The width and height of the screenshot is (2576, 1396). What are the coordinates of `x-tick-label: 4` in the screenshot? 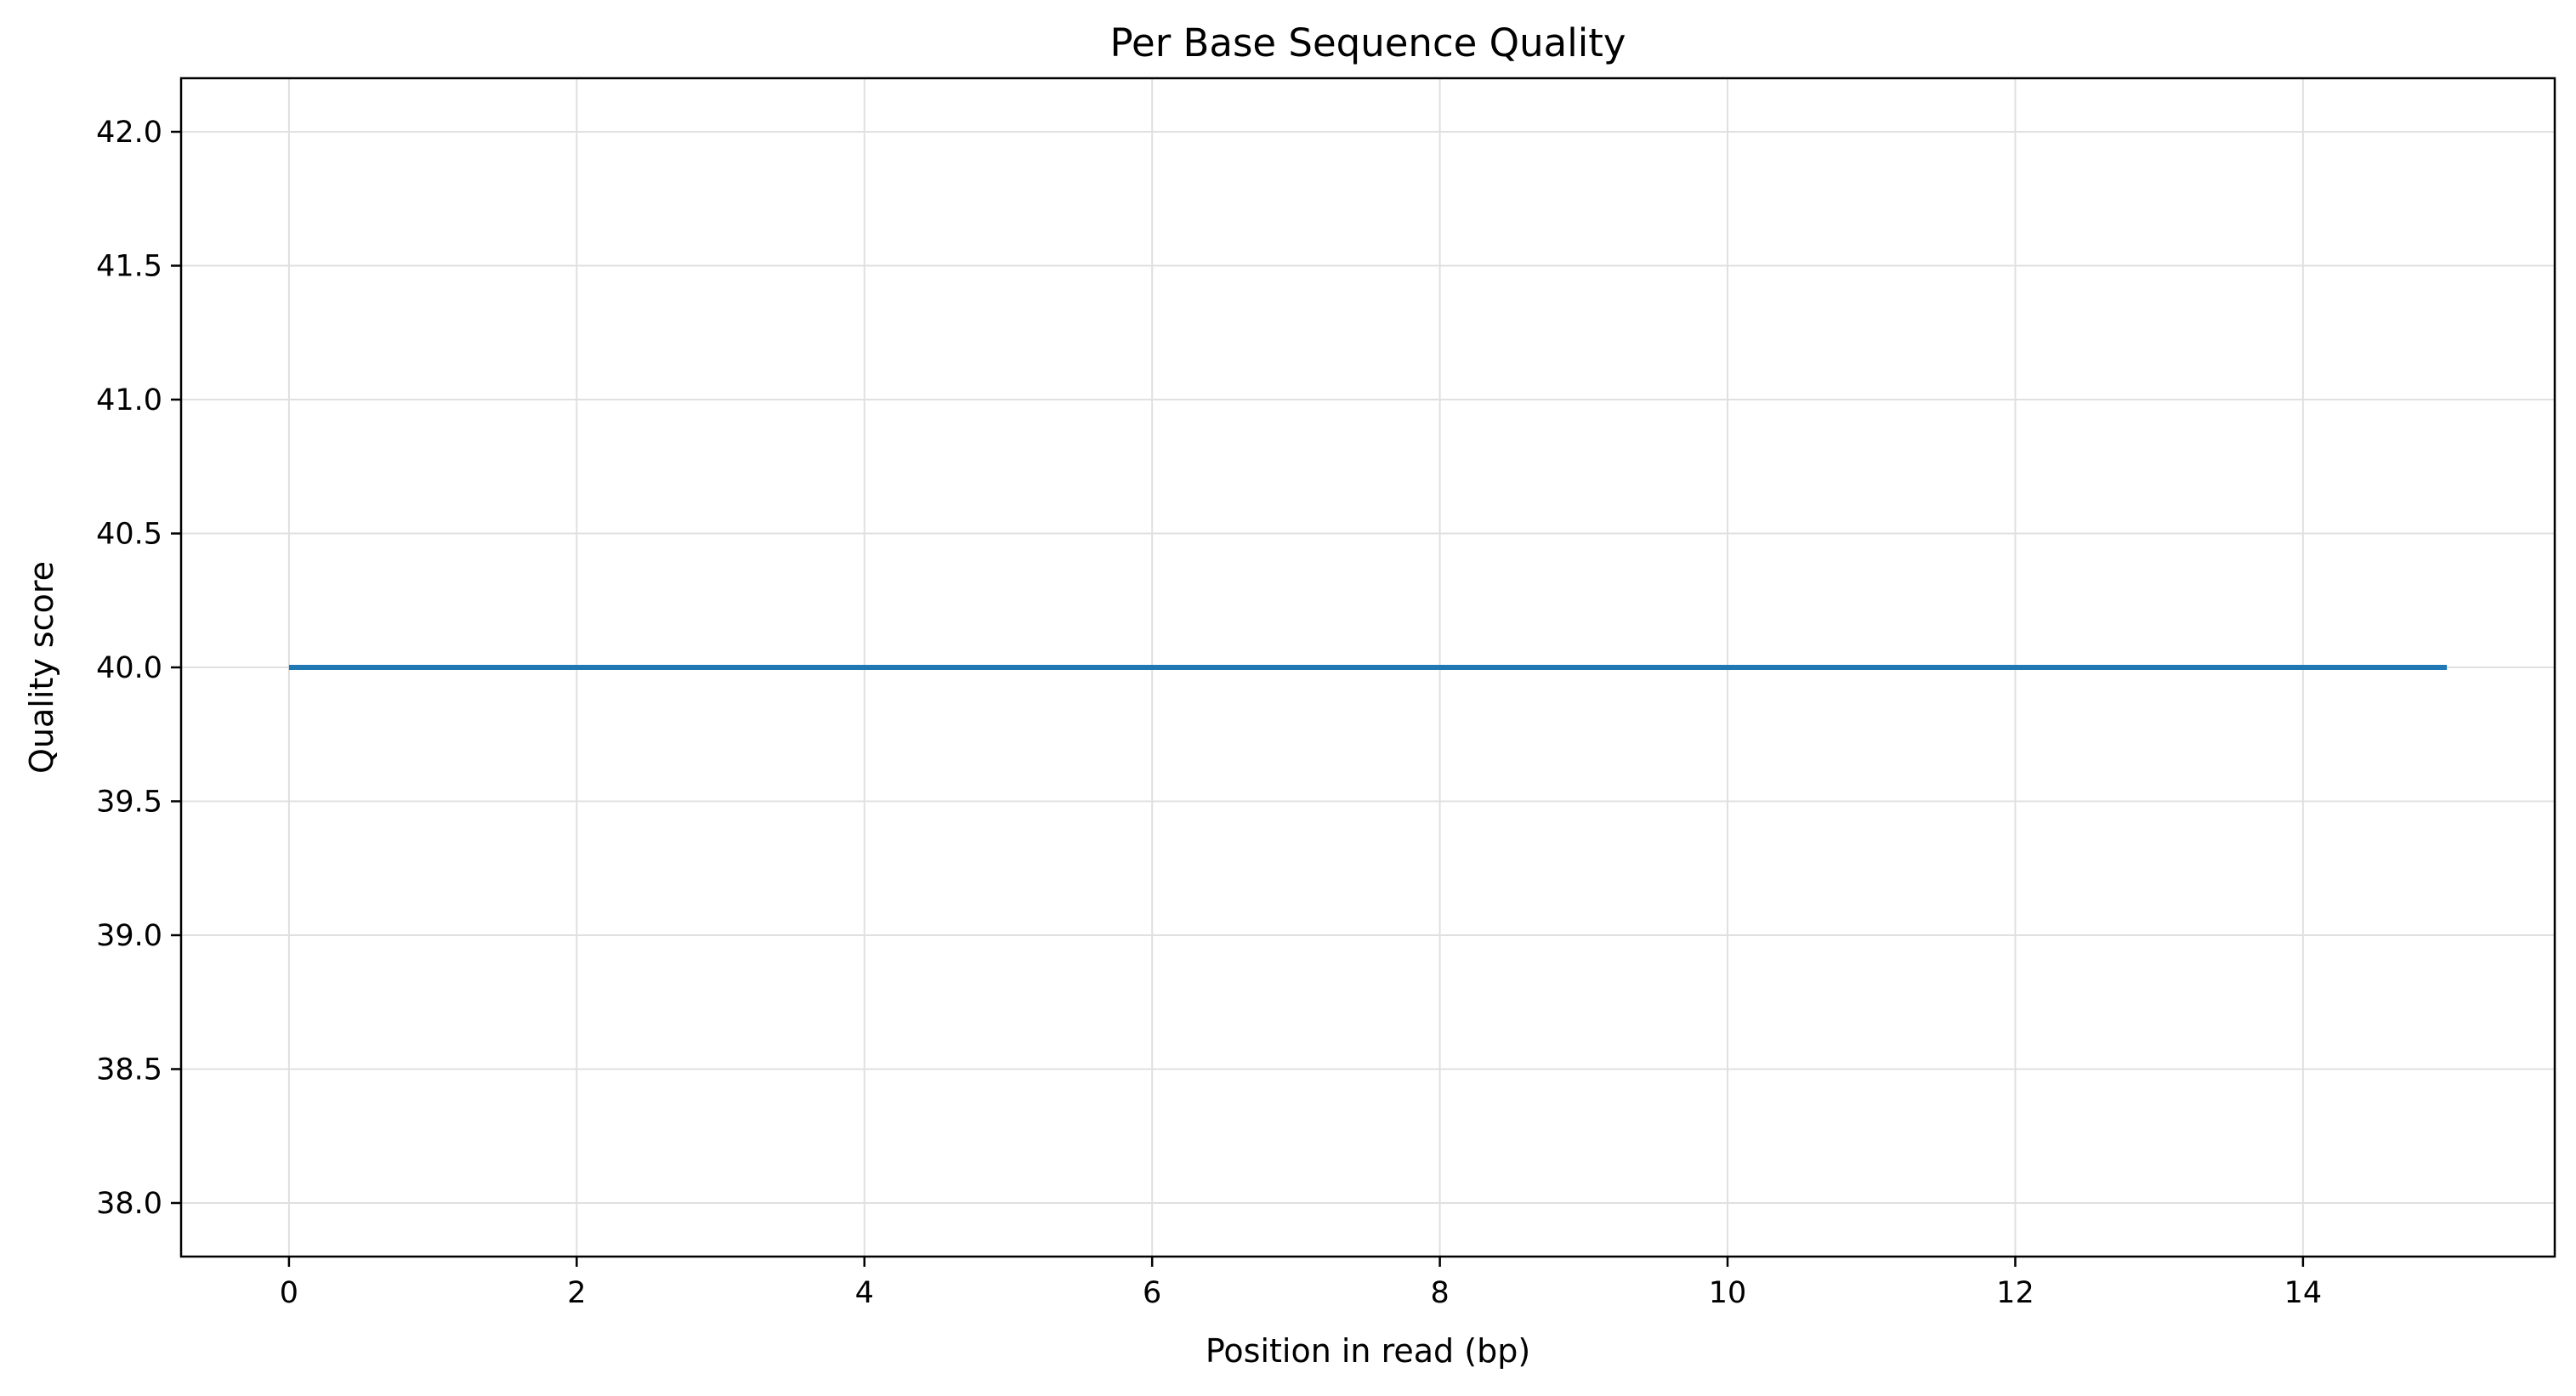 It's located at (865, 1293).